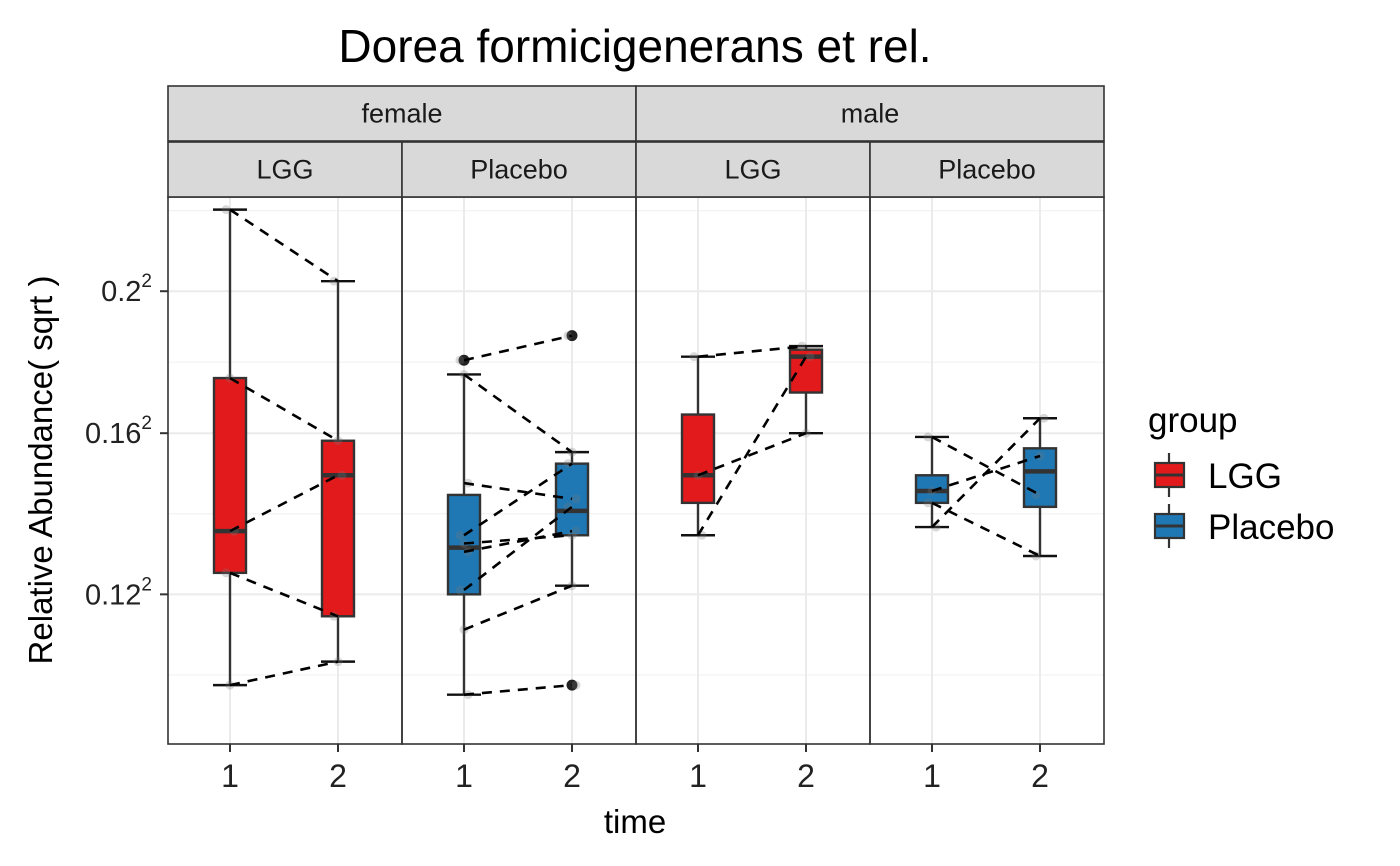 This screenshot has height=866, width=1400. I want to click on legend-entry-placebo: Placebo, so click(1243, 526).